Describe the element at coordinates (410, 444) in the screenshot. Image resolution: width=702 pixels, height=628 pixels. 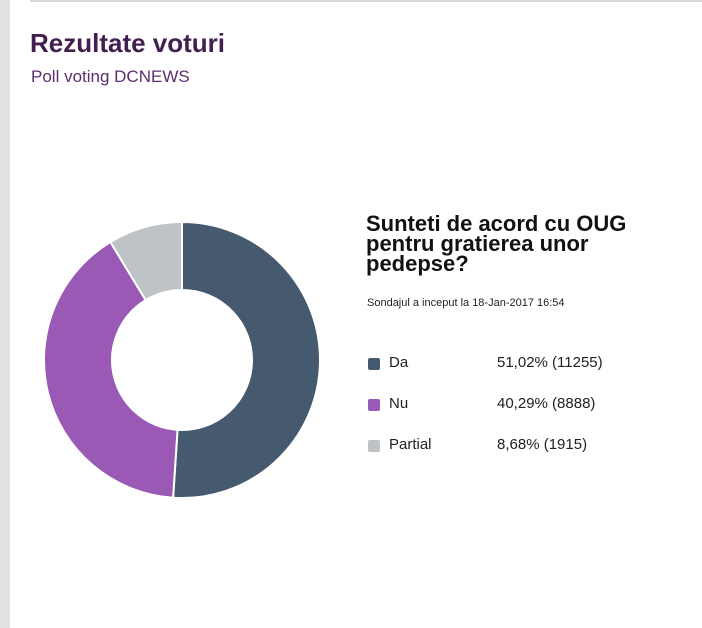
I see `legend-label-partial: Partial` at that location.